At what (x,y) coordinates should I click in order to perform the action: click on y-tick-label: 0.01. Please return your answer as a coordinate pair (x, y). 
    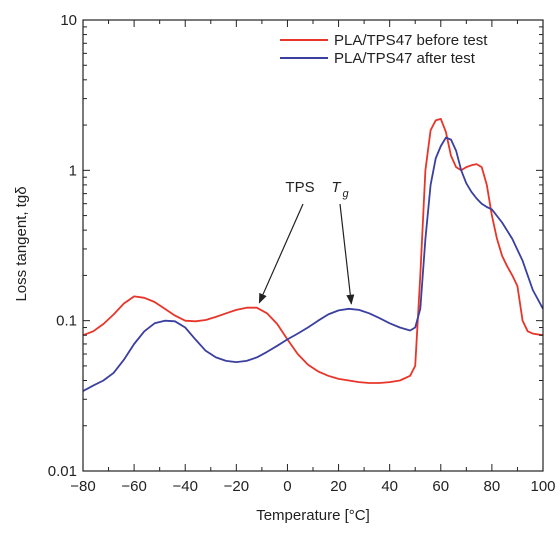
    Looking at the image, I should click on (62, 471).